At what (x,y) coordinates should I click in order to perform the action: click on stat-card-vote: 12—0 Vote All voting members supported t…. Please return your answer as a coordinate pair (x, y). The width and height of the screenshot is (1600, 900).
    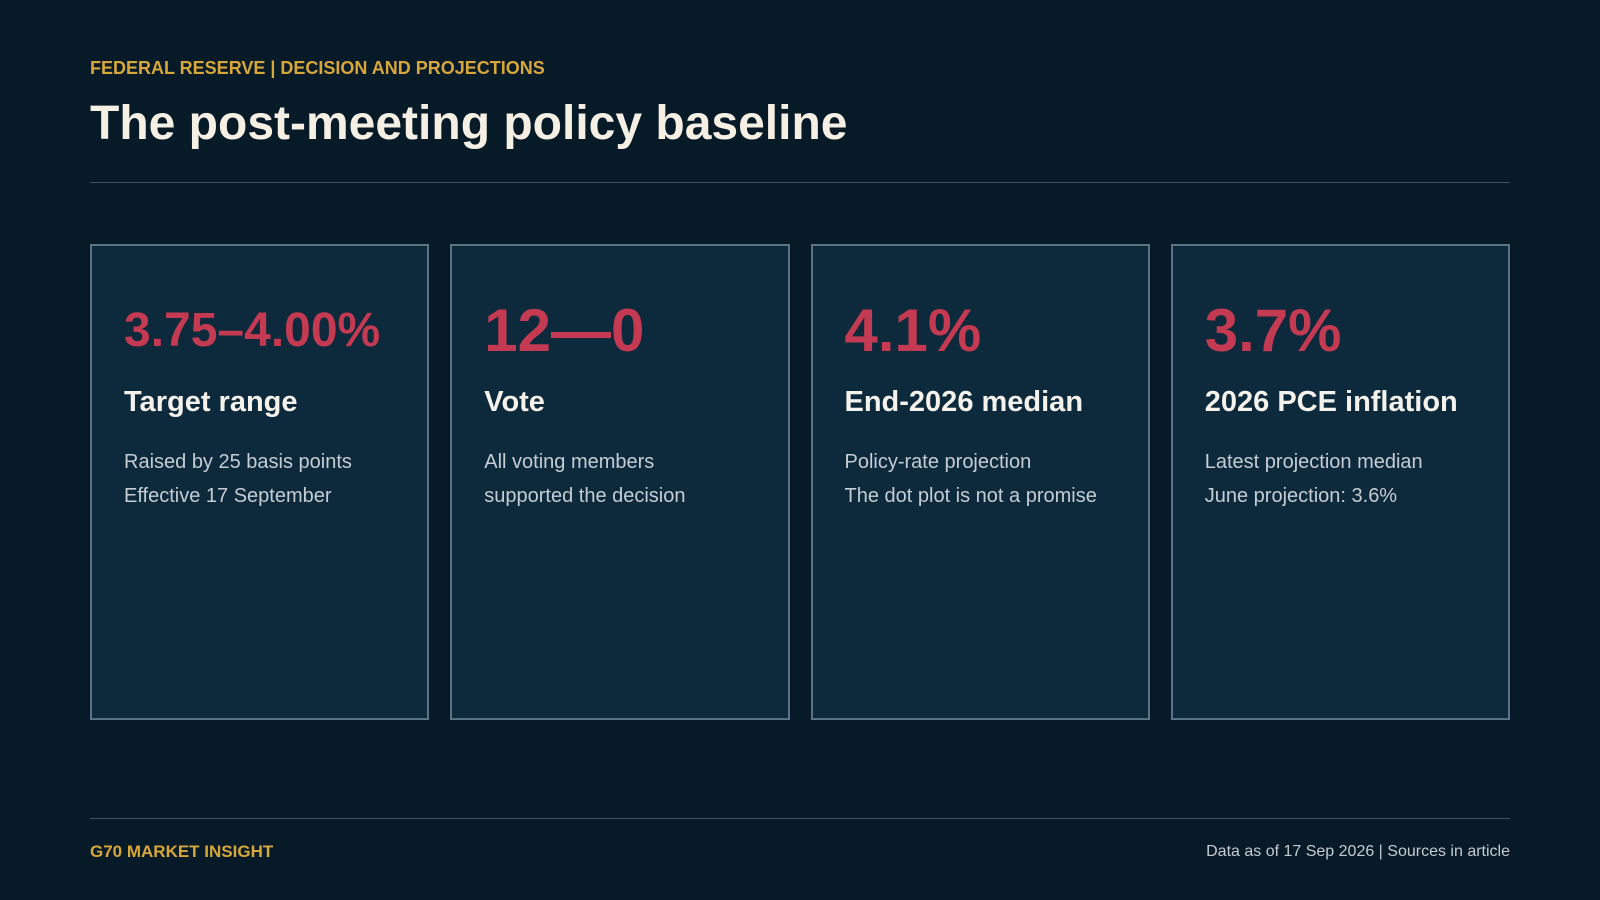
    Looking at the image, I should click on (620, 482).